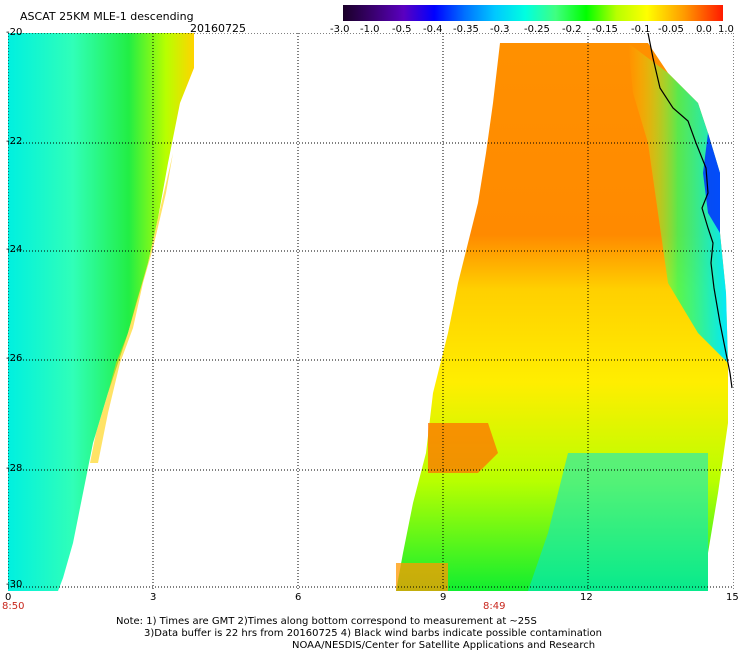 The height and width of the screenshot is (651, 740). I want to click on colorbar-tick-label: -3.0, so click(340, 29).